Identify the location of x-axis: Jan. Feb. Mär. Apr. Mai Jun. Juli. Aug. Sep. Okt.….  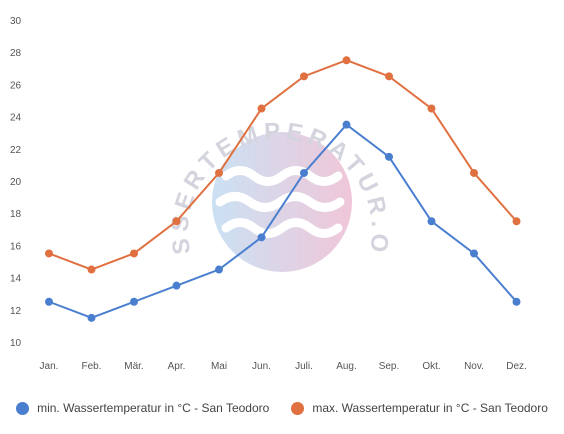
(283, 366).